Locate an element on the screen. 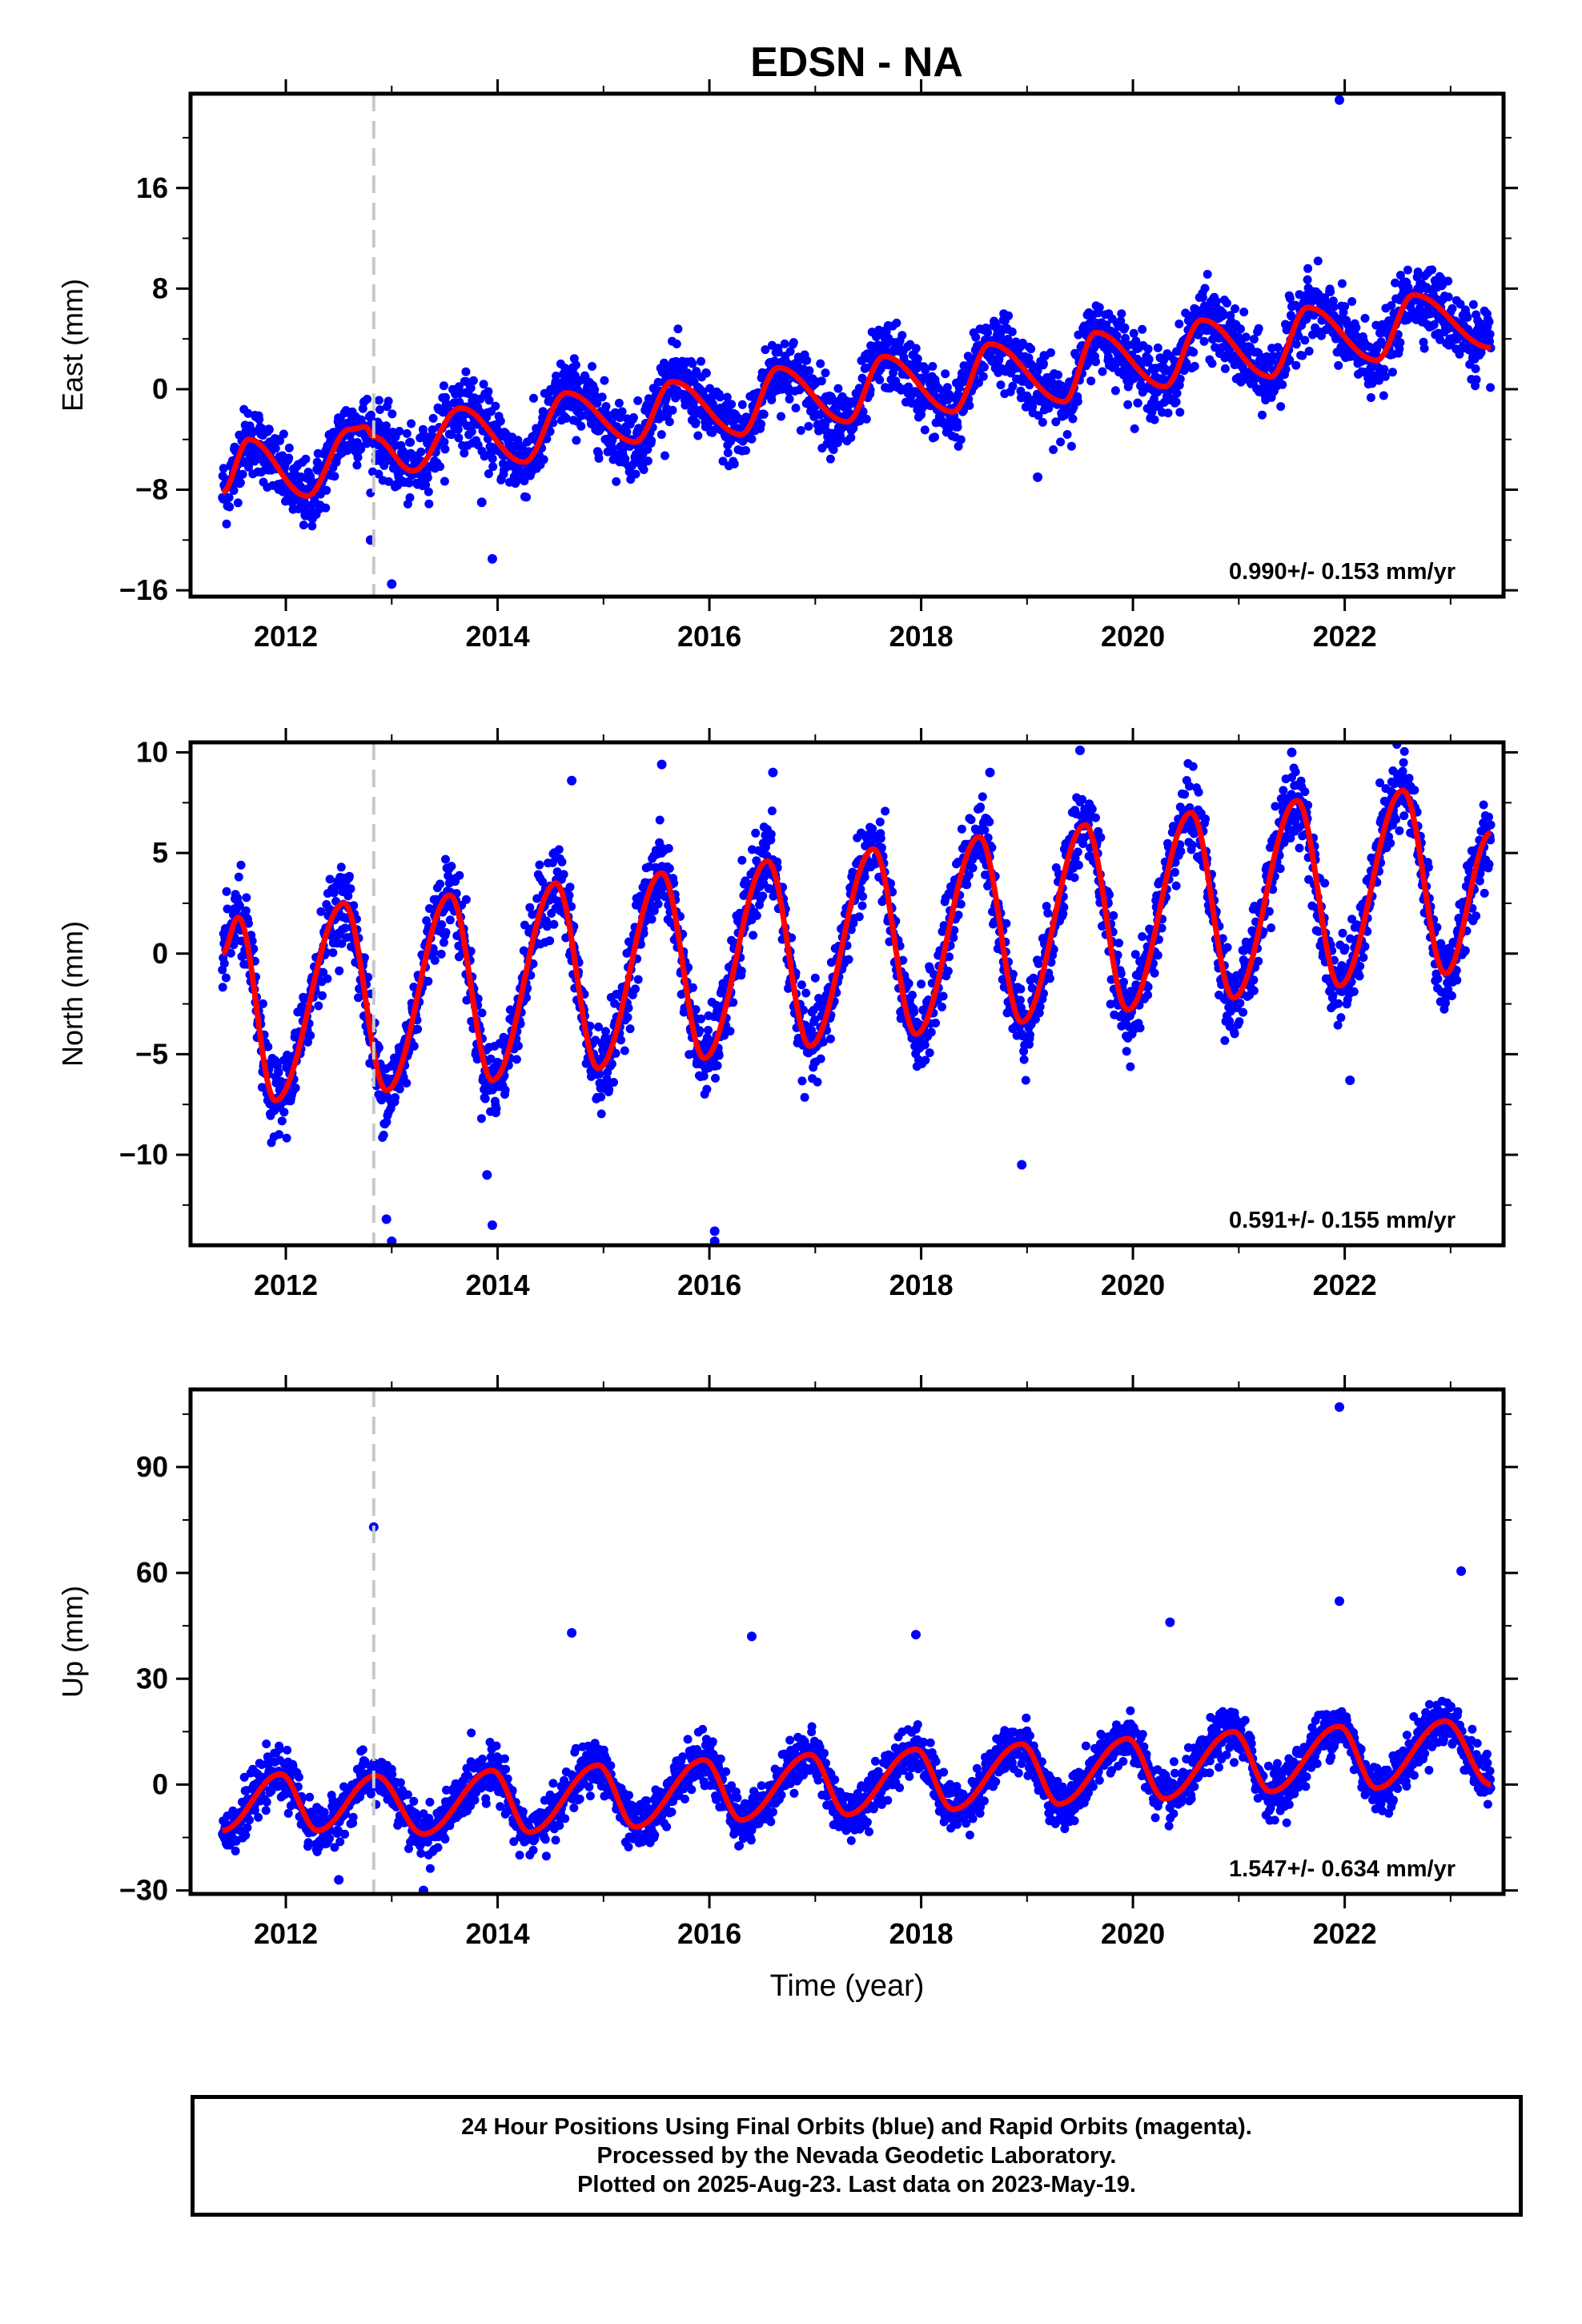 This screenshot has height=2324, width=1582. east-xtick-label: 2012 is located at coordinates (286, 636).